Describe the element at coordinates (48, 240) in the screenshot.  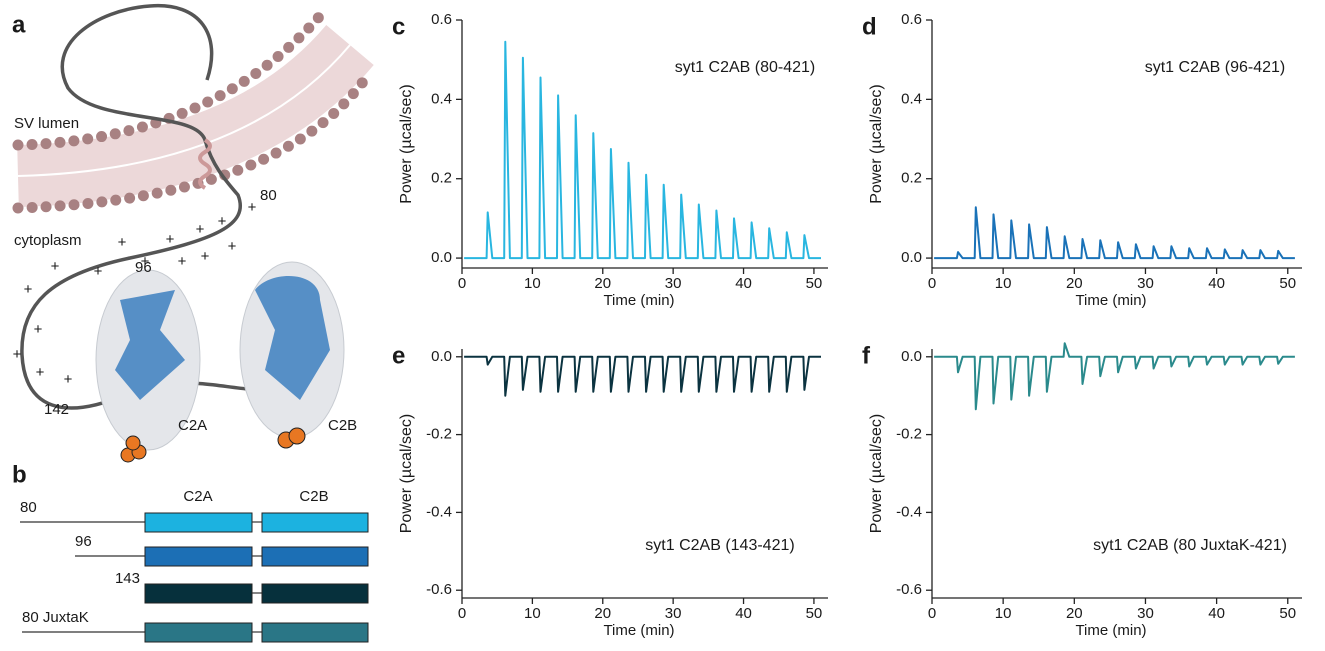
I see `label-cytoplasm: cytoplasm` at that location.